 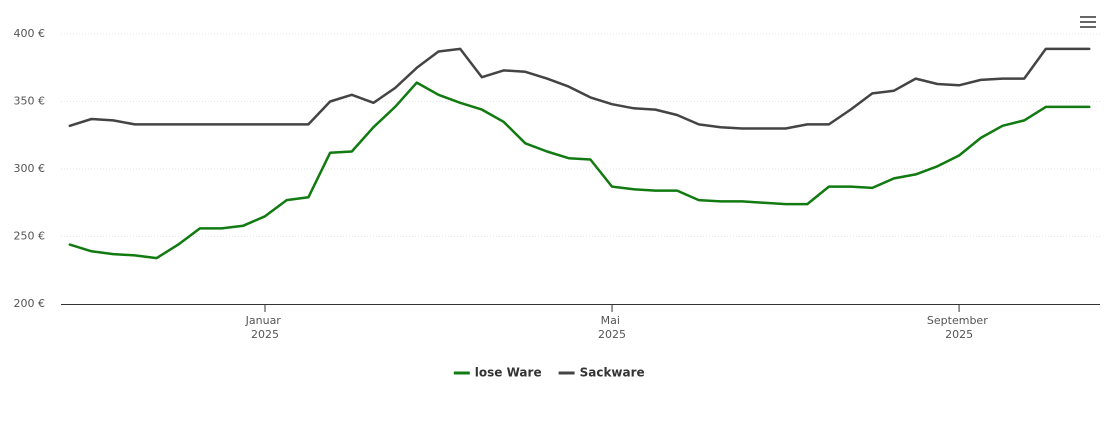 What do you see at coordinates (508, 373) in the screenshot?
I see `legend-label: lose Ware` at bounding box center [508, 373].